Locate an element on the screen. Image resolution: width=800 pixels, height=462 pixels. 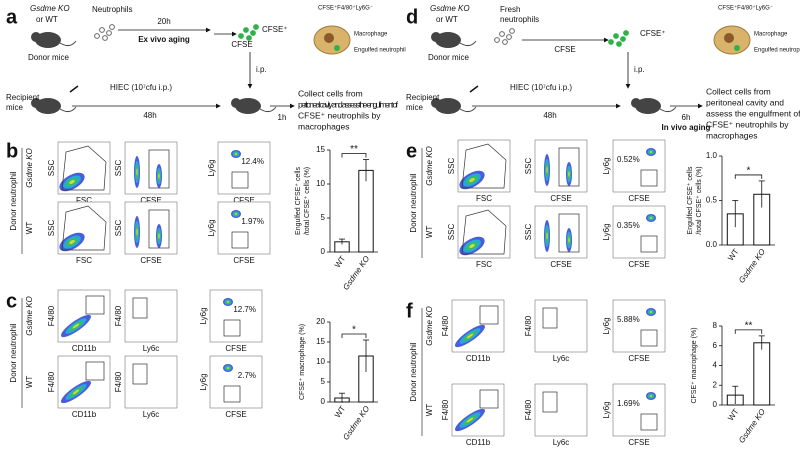
significance: * is located at coordinates (354, 330).